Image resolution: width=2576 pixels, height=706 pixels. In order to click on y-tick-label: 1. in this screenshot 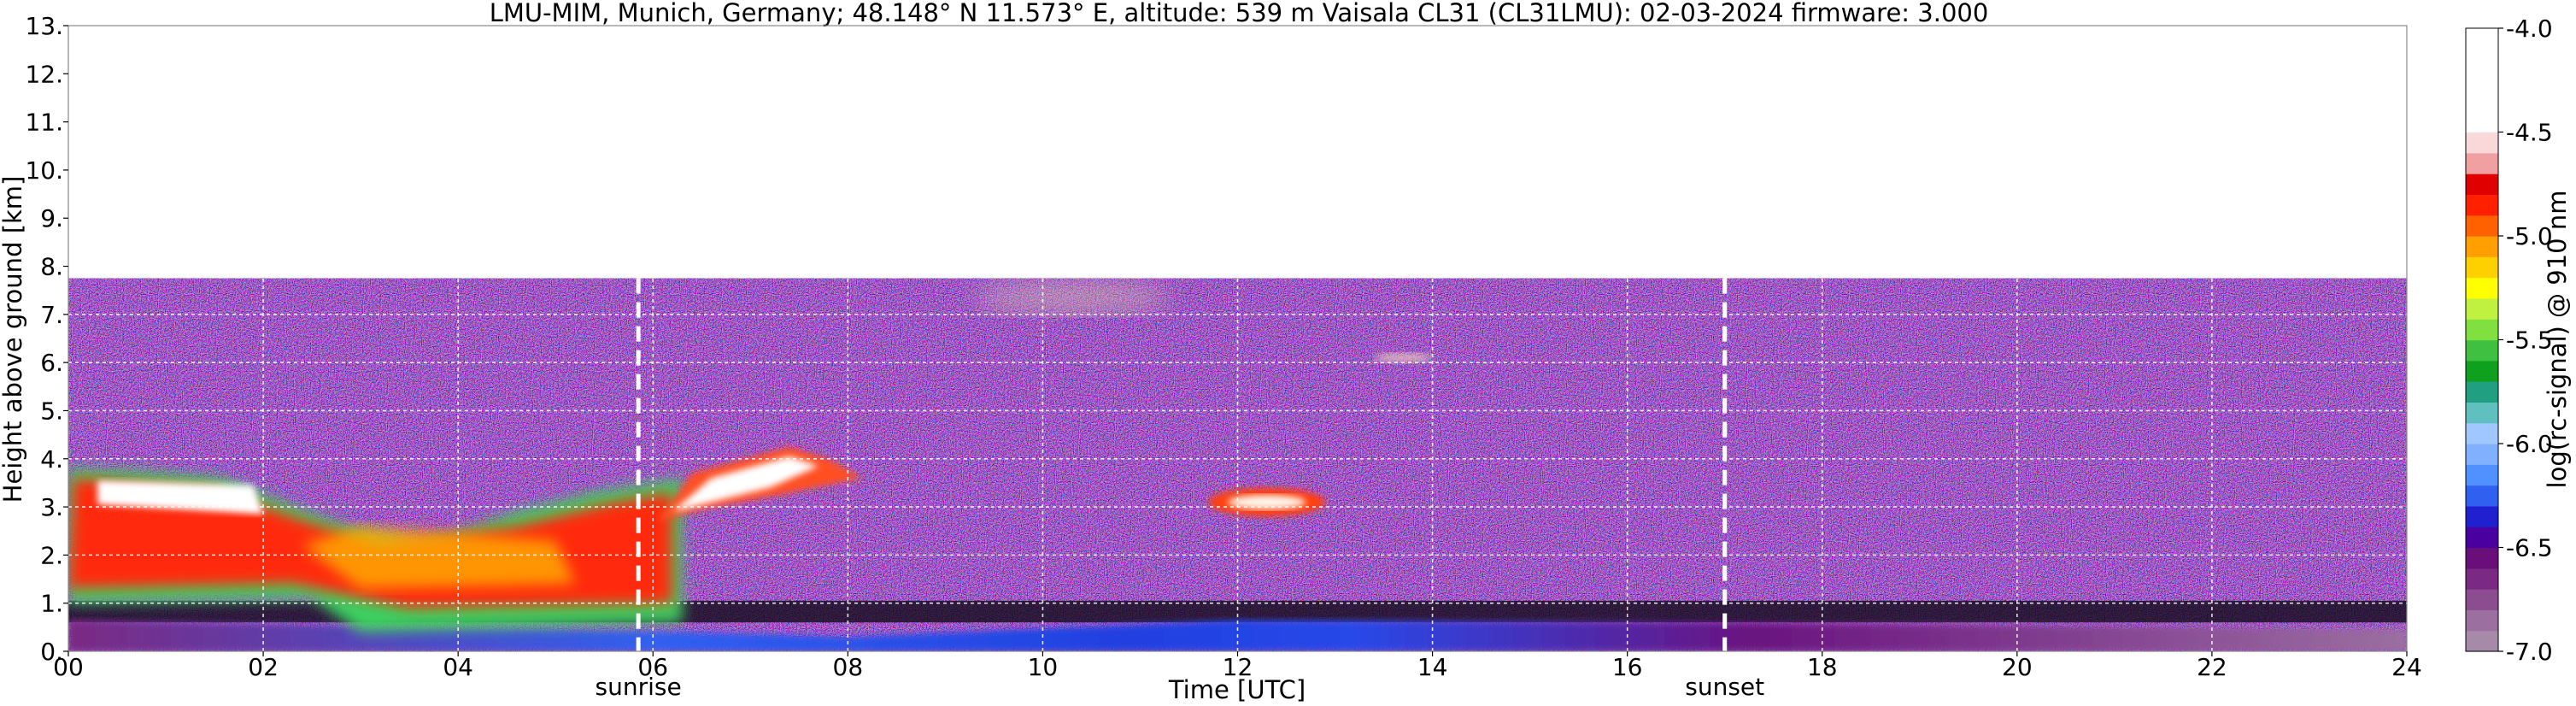, I will do `click(51, 604)`.